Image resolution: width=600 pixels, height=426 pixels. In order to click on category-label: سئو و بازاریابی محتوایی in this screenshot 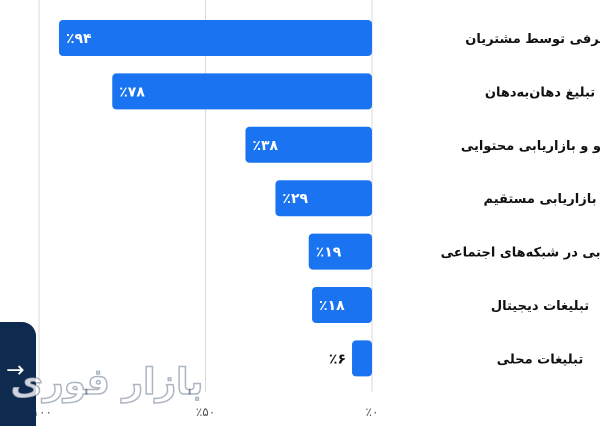, I will do `click(530, 146)`.